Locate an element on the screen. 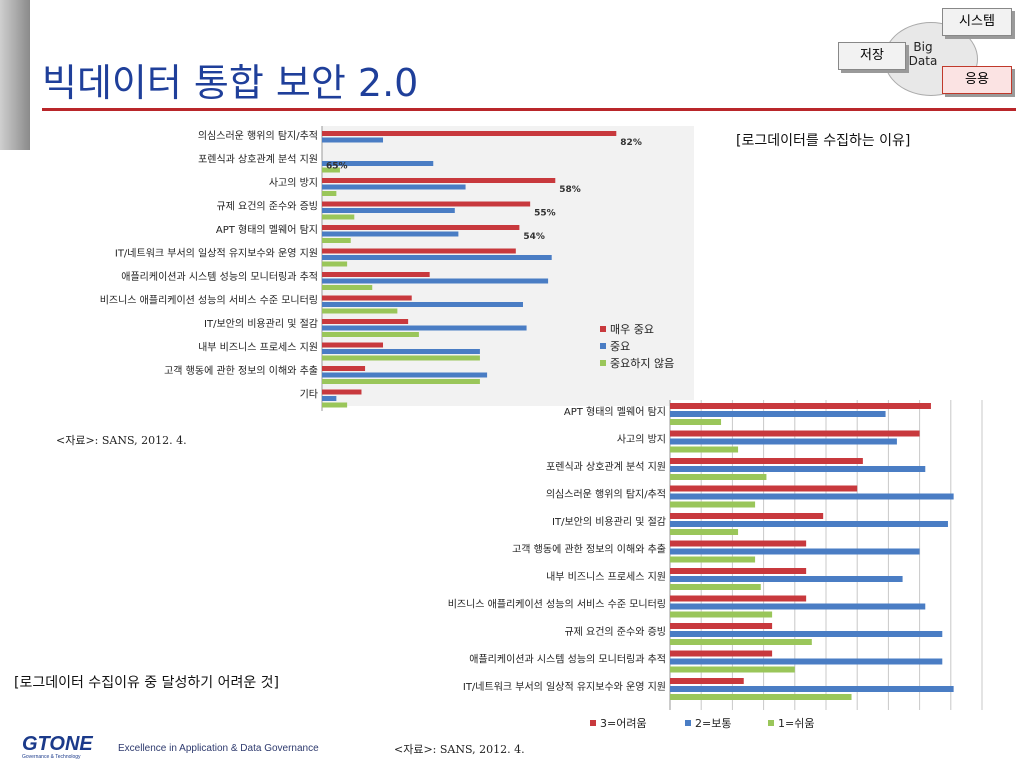 The width and height of the screenshot is (1024, 768). gtone-logo: GTONE Governance & Technology is located at coordinates (63, 747).